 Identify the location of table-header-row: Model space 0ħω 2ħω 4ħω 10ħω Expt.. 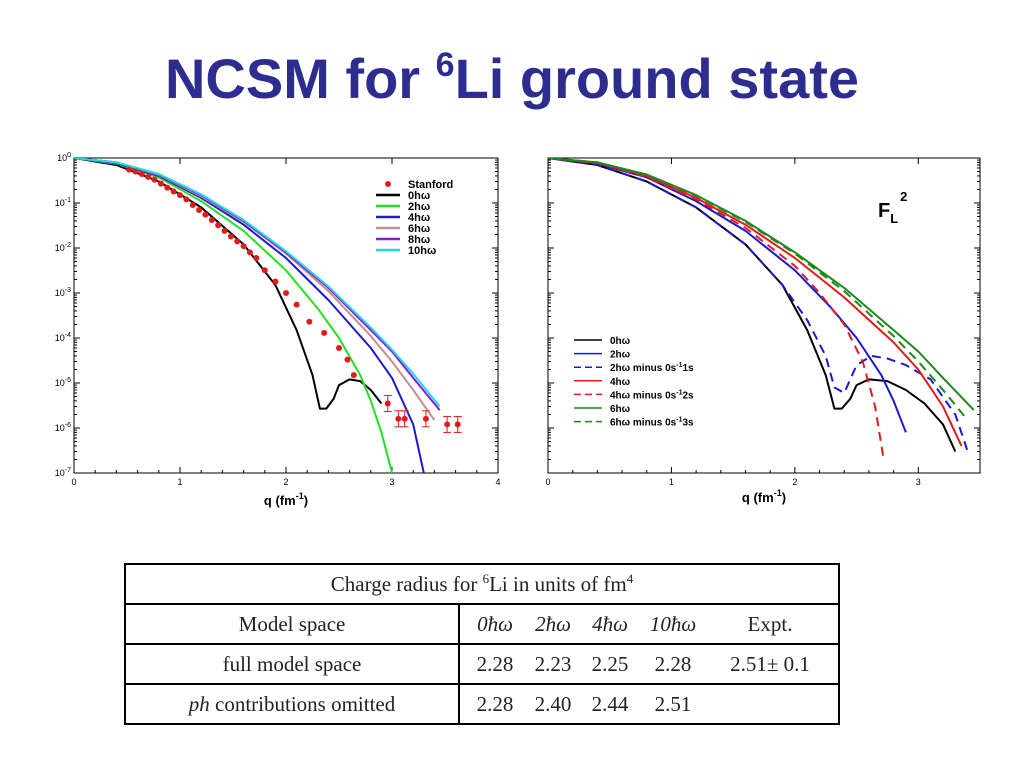
(482, 624).